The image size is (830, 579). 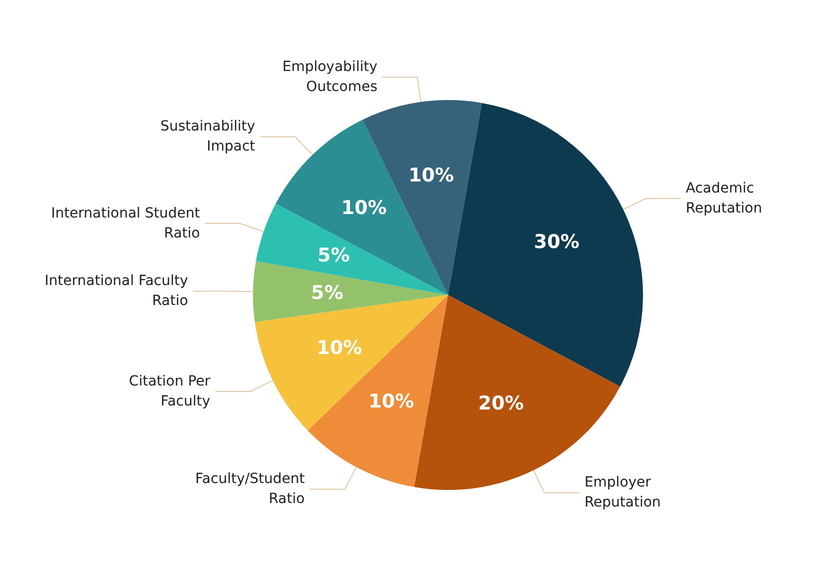 I want to click on slice-label: Employability Outcomes, so click(x=330, y=77).